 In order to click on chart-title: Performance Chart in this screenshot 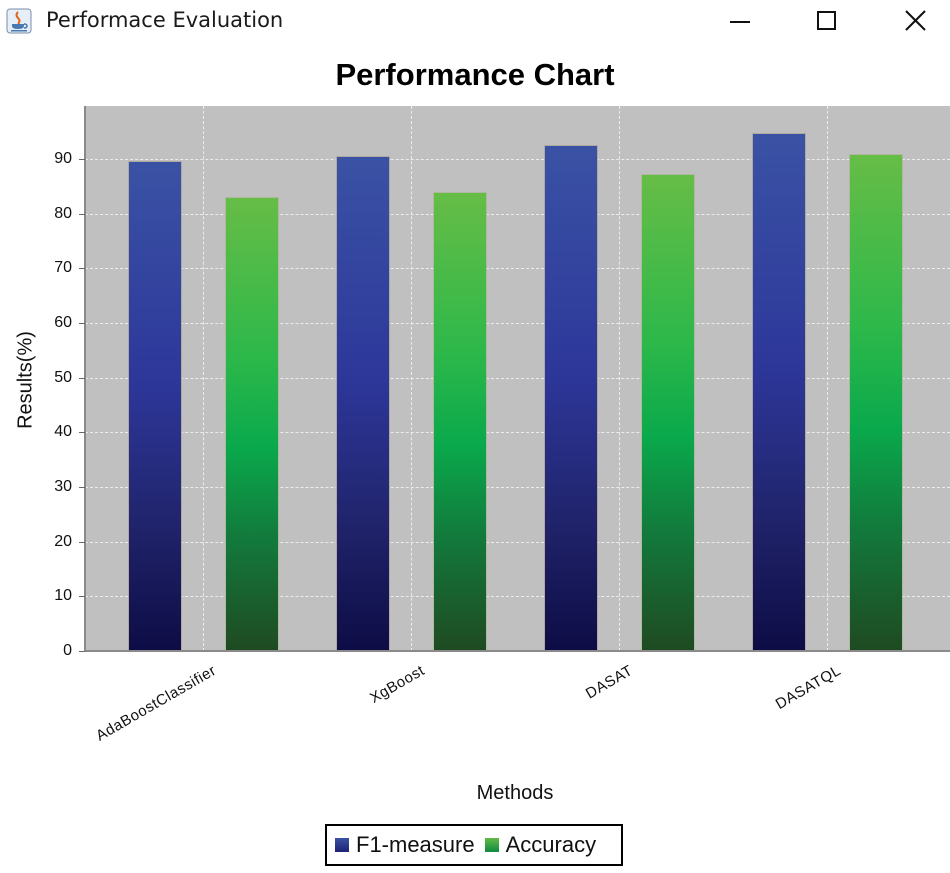, I will do `click(475, 74)`.